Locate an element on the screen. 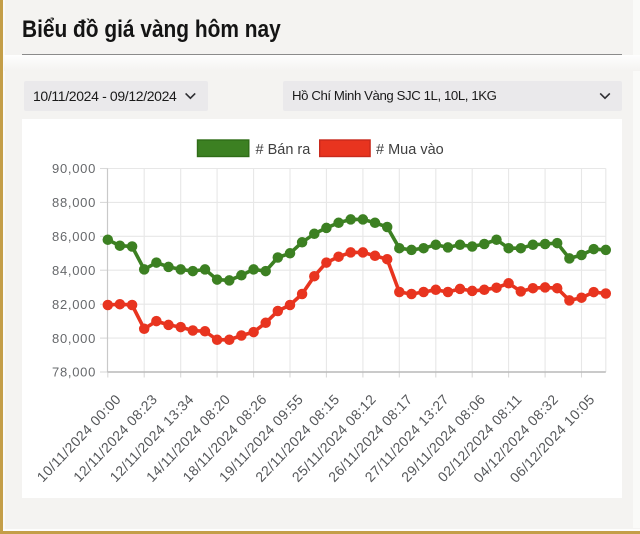  svg-text: 80,000 is located at coordinates (74, 338).